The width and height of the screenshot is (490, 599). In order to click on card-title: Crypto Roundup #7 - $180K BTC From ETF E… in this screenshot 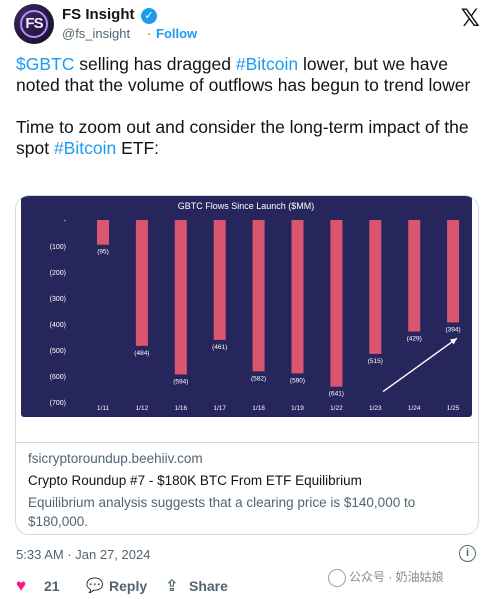, I will do `click(195, 480)`.